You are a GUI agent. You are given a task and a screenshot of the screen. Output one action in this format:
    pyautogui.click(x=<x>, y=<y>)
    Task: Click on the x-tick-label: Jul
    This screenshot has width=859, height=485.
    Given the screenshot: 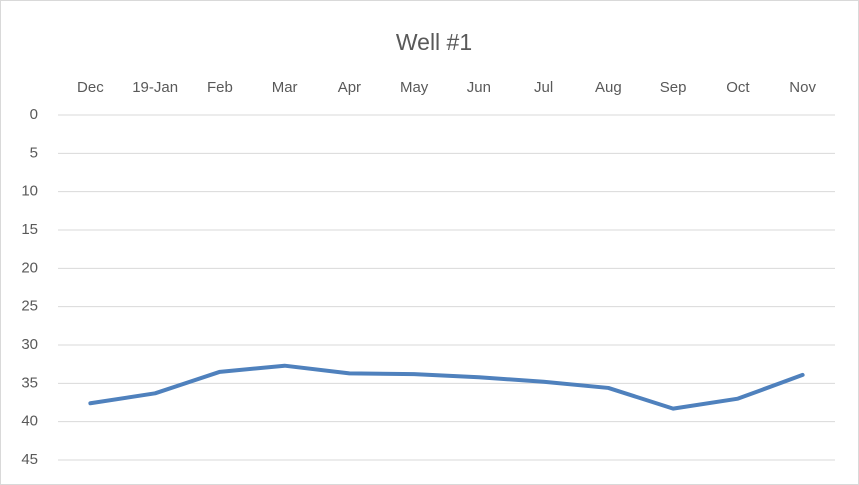 What is the action you would take?
    pyautogui.click(x=543, y=87)
    